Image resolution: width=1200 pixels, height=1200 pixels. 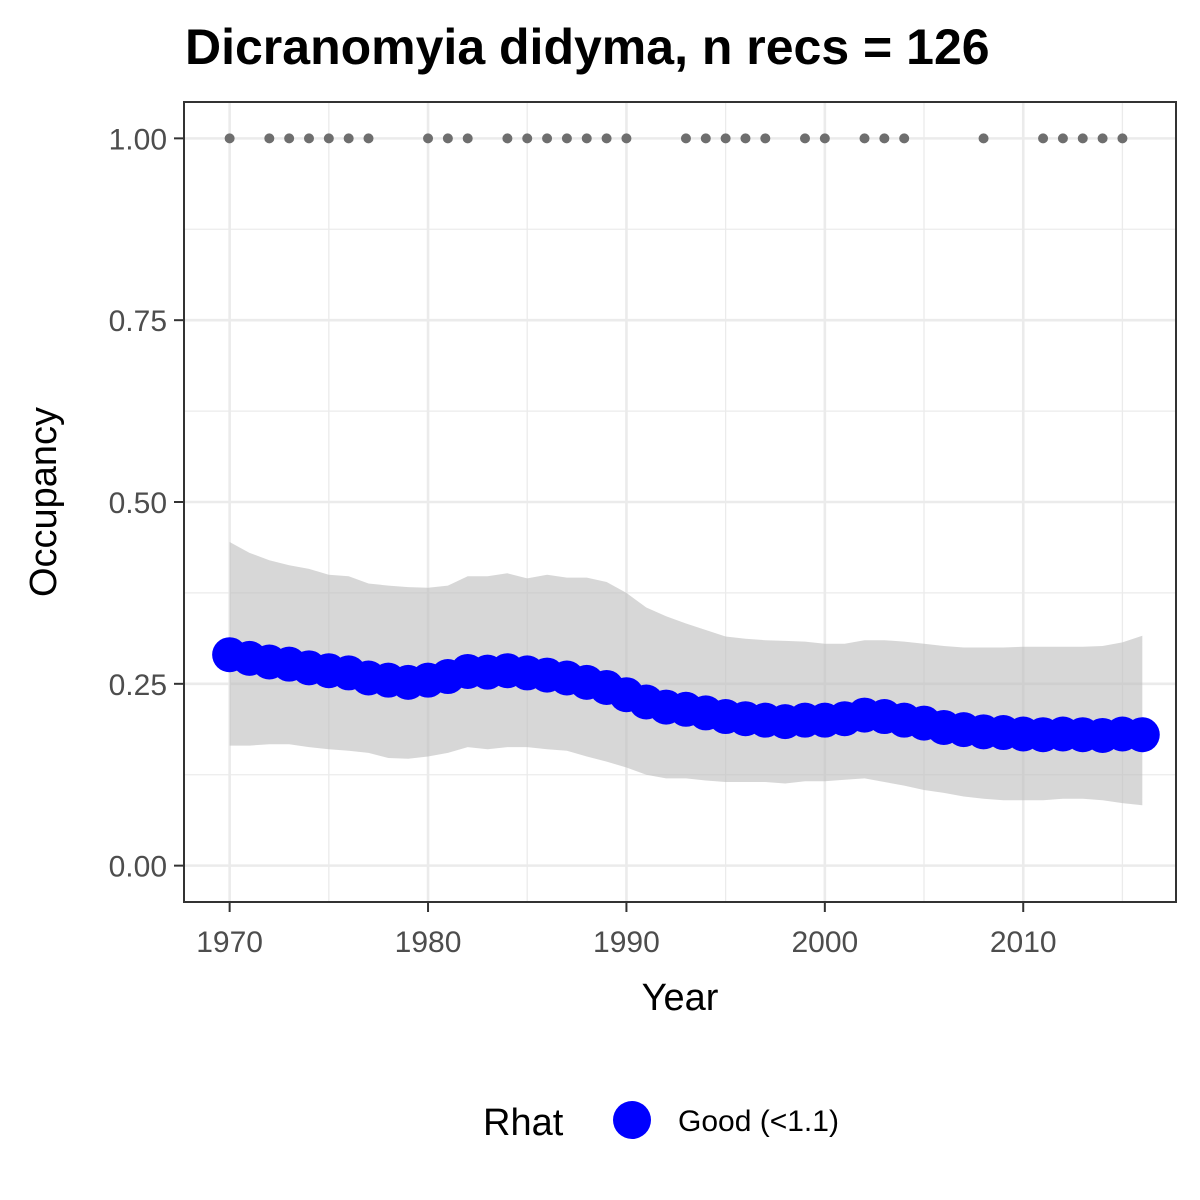 I want to click on mean-occupancy-points, so click(x=686, y=695).